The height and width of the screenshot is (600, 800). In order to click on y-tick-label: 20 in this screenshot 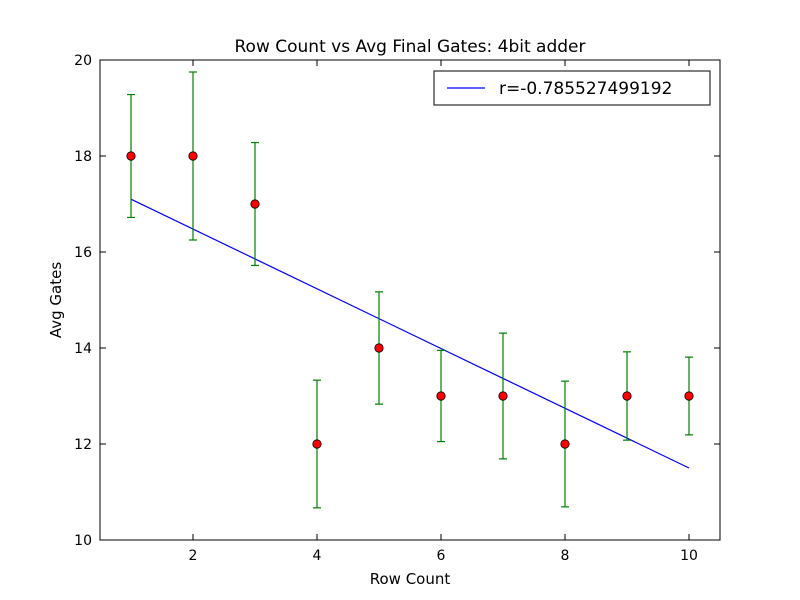, I will do `click(83, 61)`.